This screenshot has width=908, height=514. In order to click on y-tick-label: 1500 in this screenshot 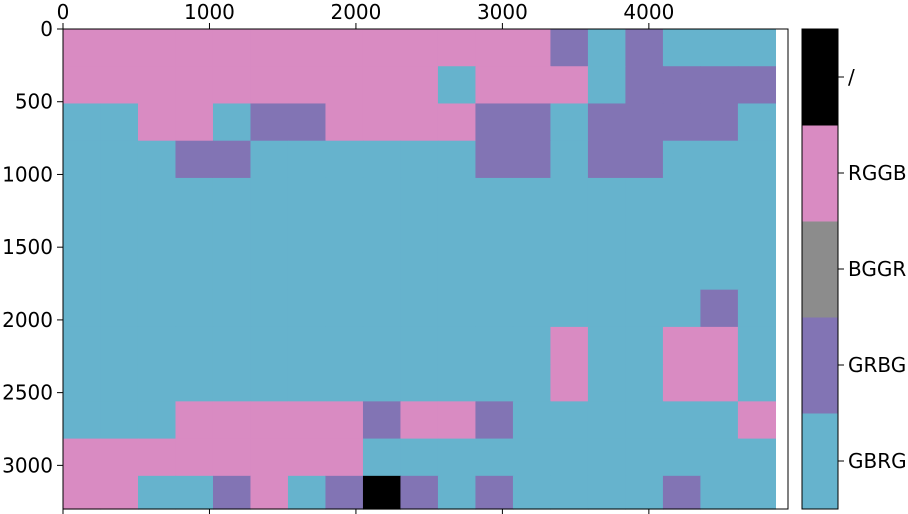, I will do `click(27, 247)`.